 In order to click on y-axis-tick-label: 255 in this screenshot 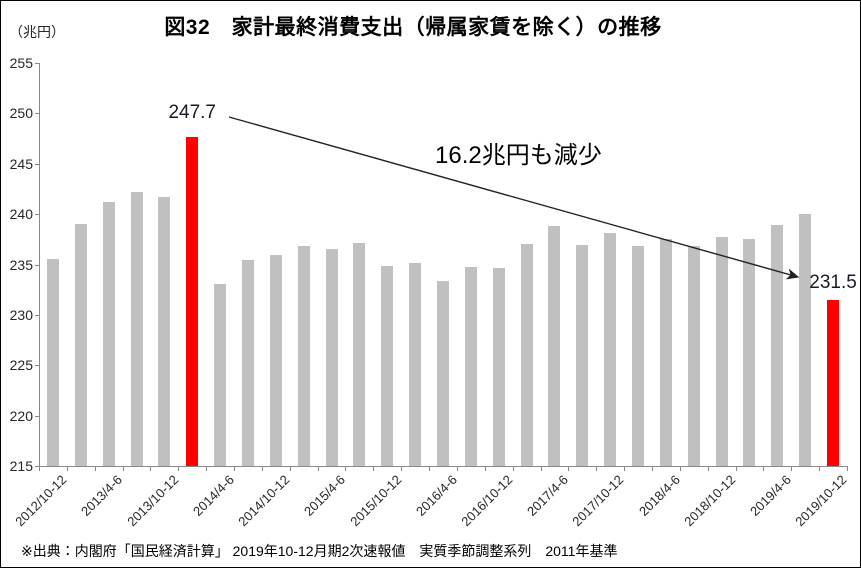, I will do `click(21, 63)`.